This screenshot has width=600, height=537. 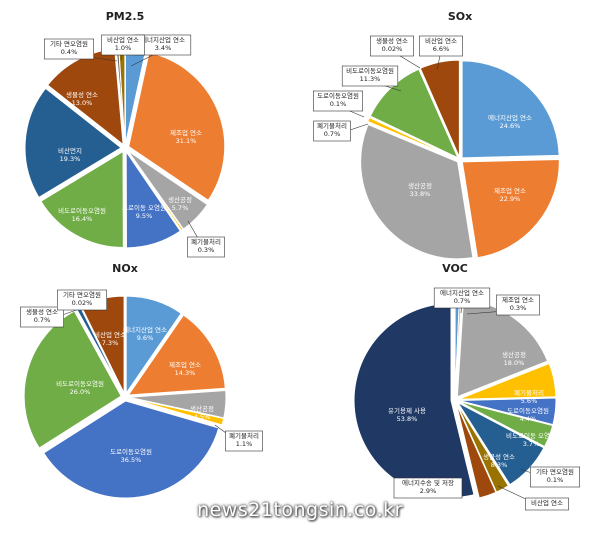 I want to click on slice-percent: 0.7%, so click(x=462, y=301).